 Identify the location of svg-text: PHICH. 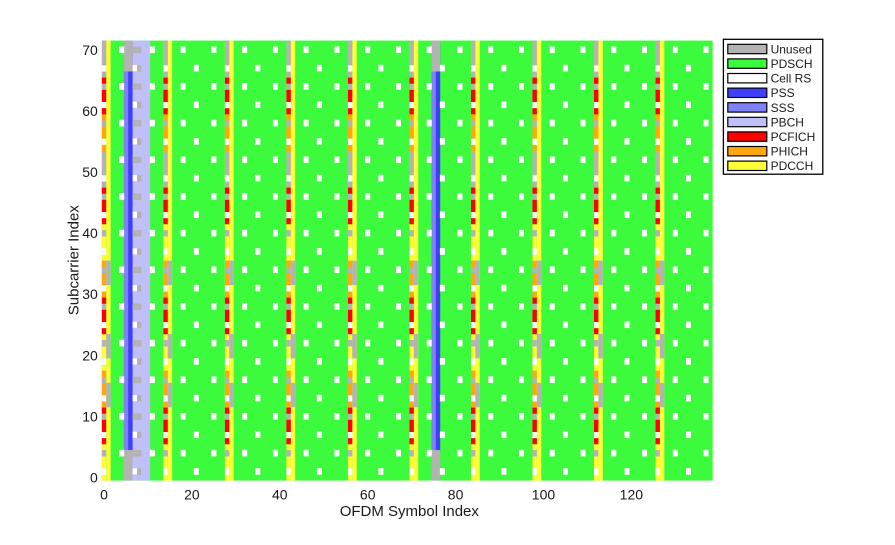
(789, 152).